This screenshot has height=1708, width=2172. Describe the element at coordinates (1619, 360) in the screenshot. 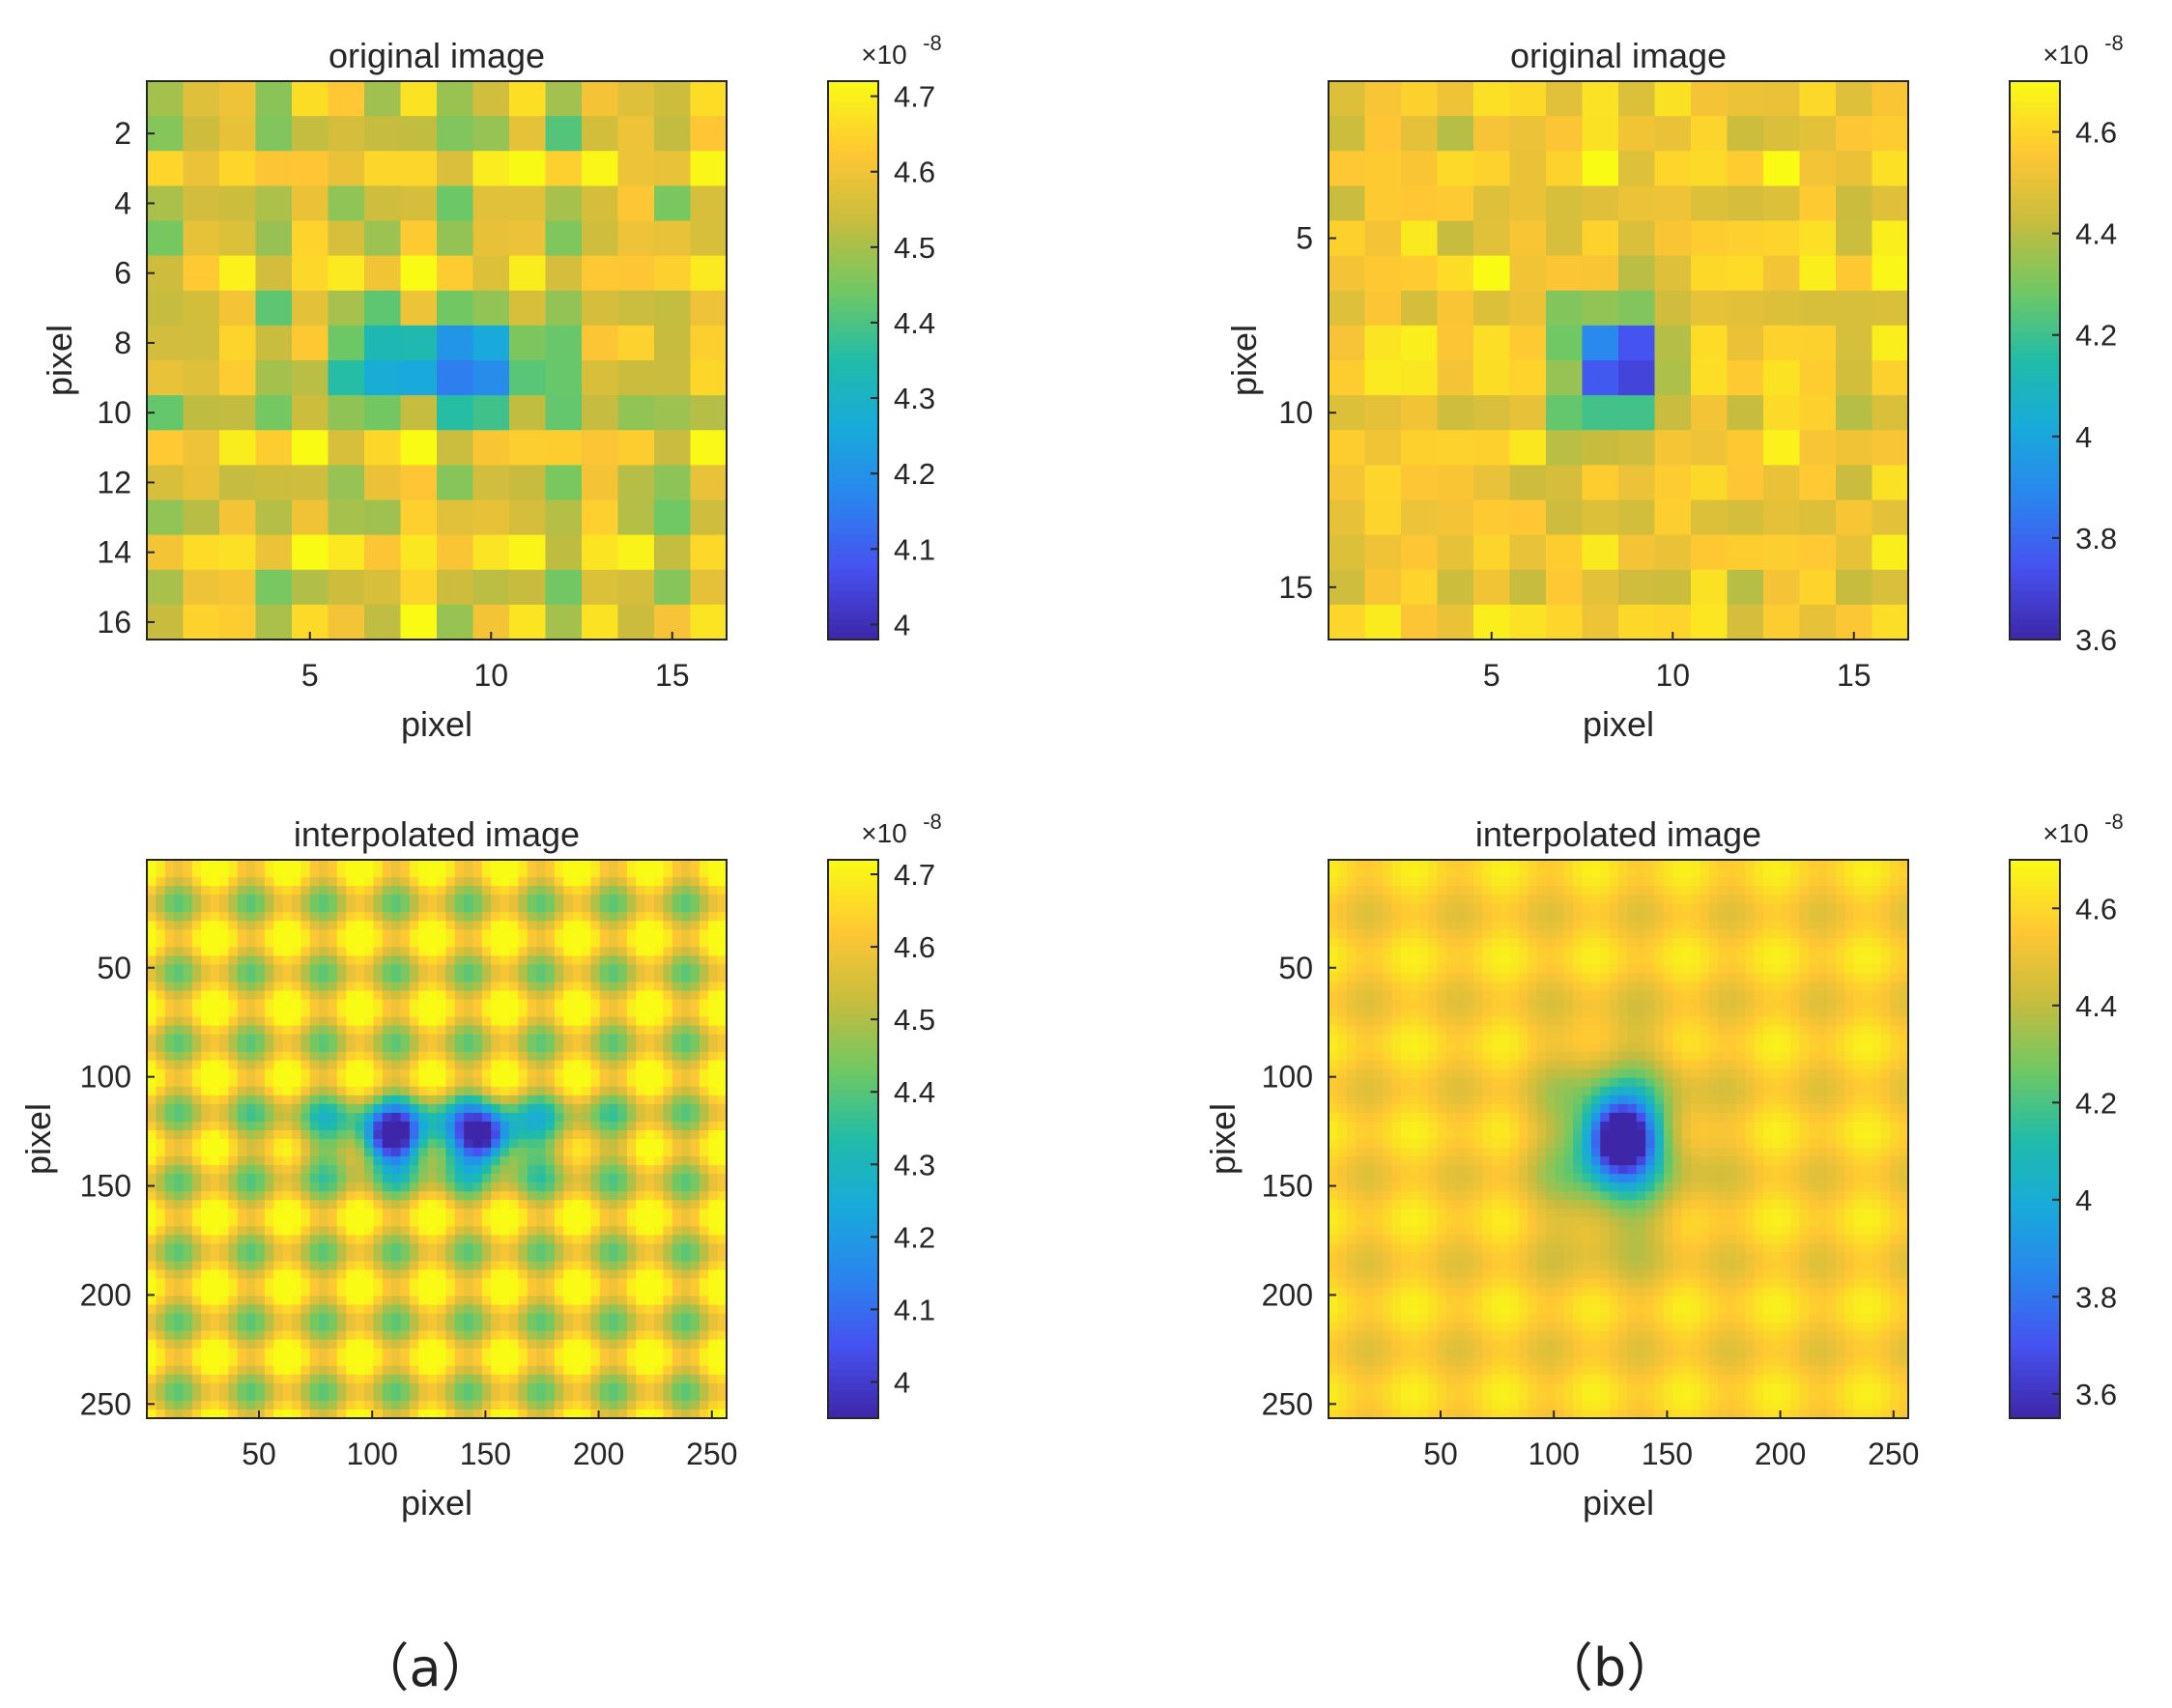

I see `axes-frame` at that location.